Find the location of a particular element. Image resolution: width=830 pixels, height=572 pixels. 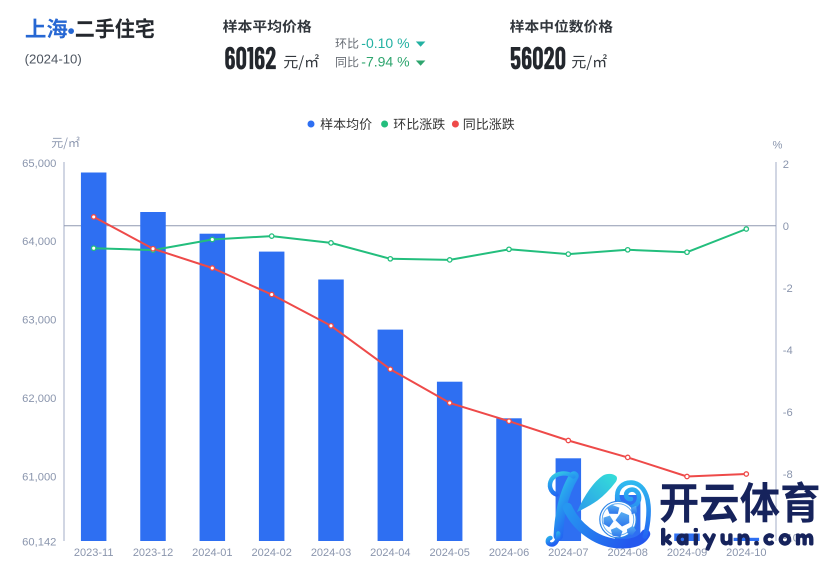

svg-text: 61,000 is located at coordinates (39, 478).